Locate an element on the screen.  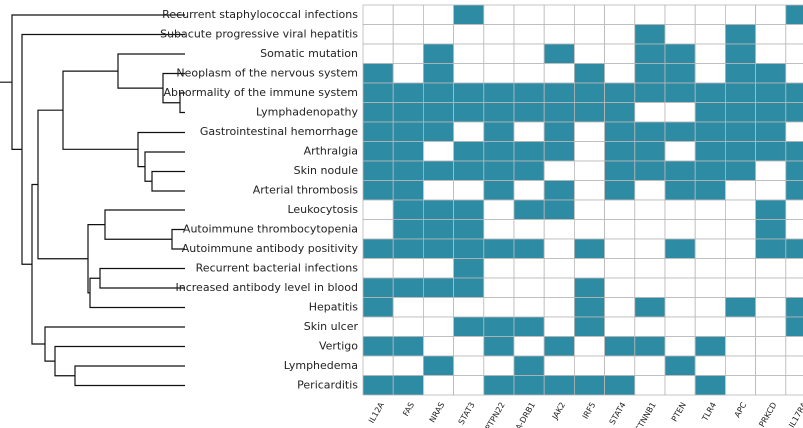
column-label: IL17RA is located at coordinates (795, 414).